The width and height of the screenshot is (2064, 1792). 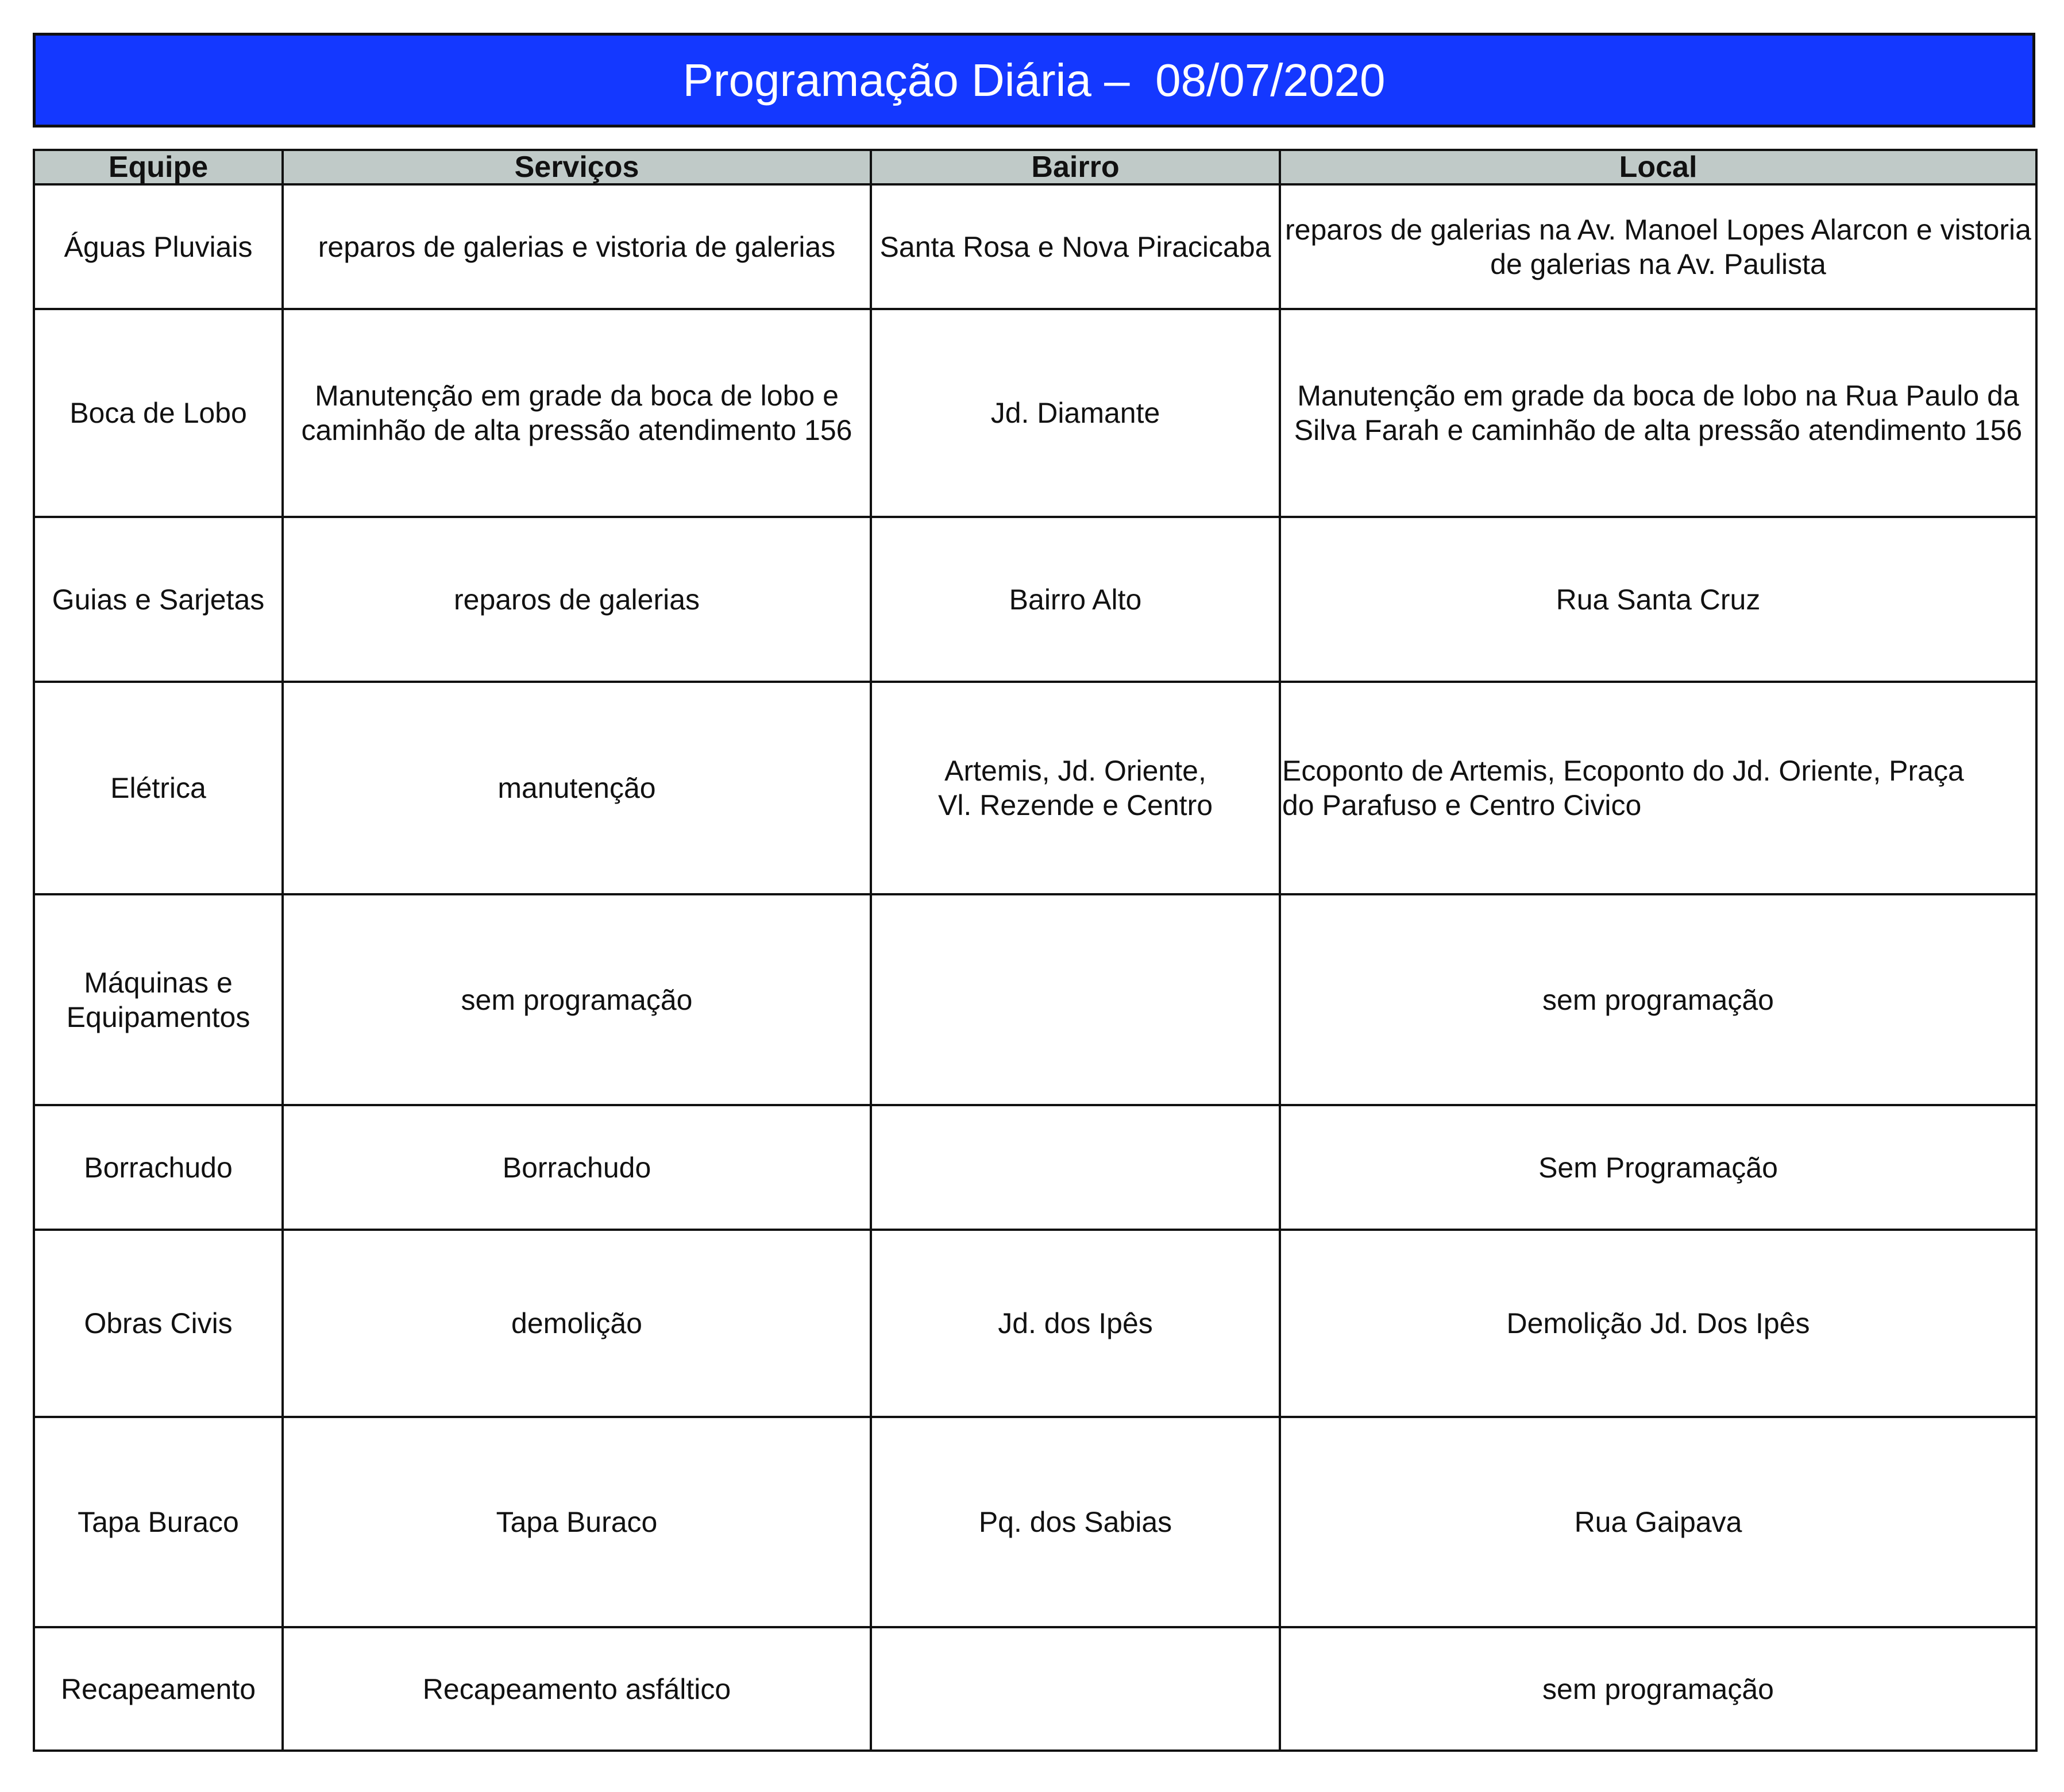 I want to click on cell-local: Rua Gaipava, so click(x=1658, y=1522).